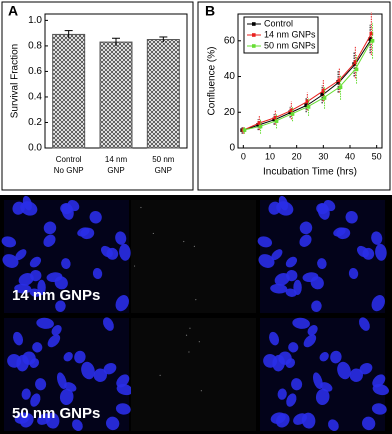  What do you see at coordinates (35, 46) in the screenshot?
I see `y-tick-label: 0.8` at bounding box center [35, 46].